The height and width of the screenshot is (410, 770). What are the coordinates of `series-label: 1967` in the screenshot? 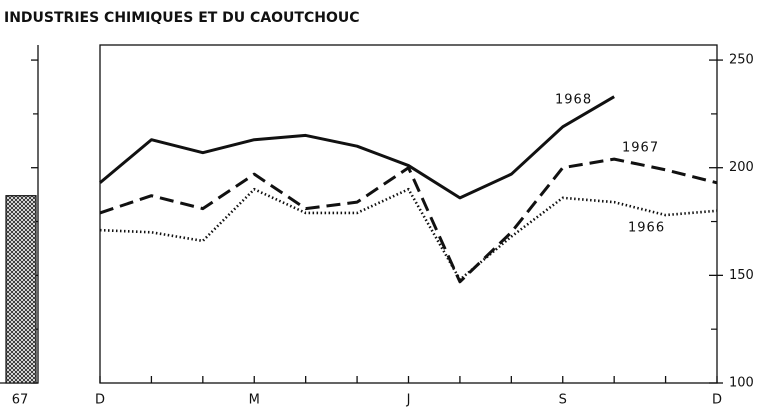 It's located at (640, 148).